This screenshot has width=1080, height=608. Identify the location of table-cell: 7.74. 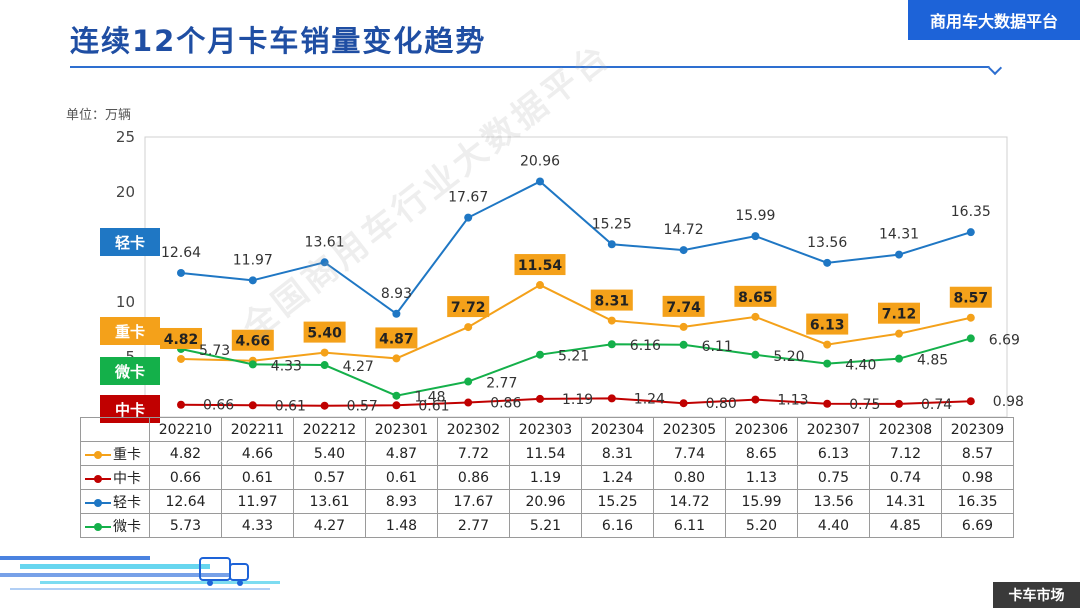
(689, 453).